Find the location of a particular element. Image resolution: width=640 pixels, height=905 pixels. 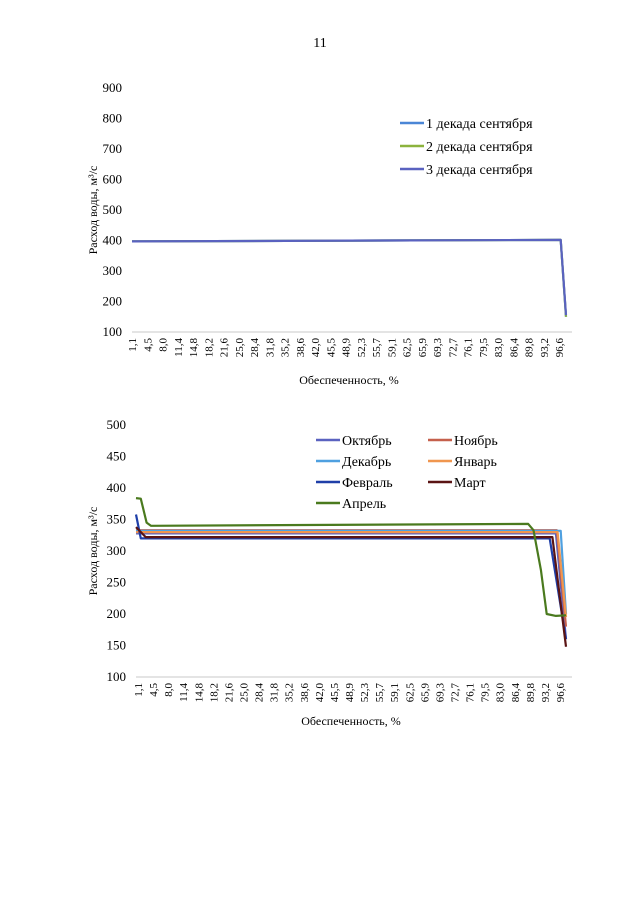

legend-label: Февраль is located at coordinates (367, 483).